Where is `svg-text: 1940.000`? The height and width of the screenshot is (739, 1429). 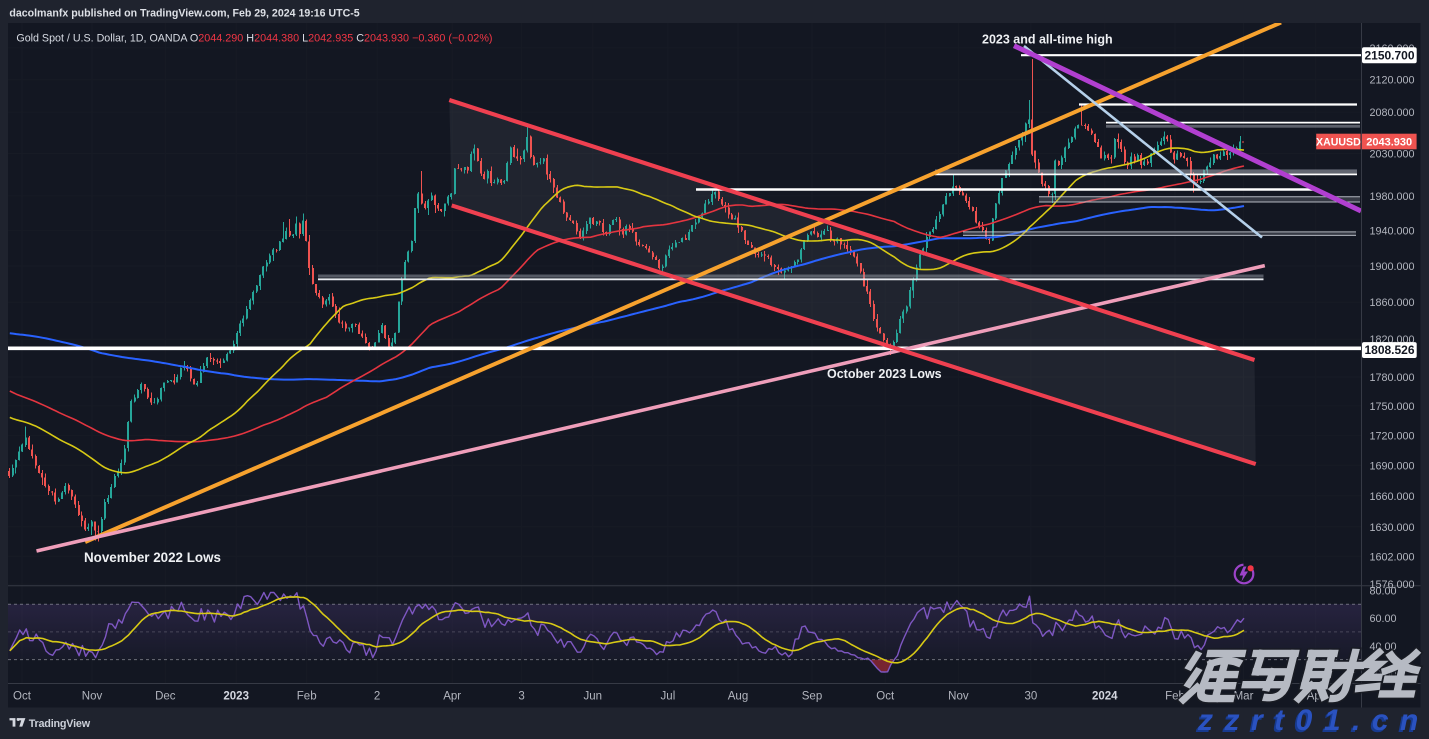
svg-text: 1940.000 is located at coordinates (1392, 232).